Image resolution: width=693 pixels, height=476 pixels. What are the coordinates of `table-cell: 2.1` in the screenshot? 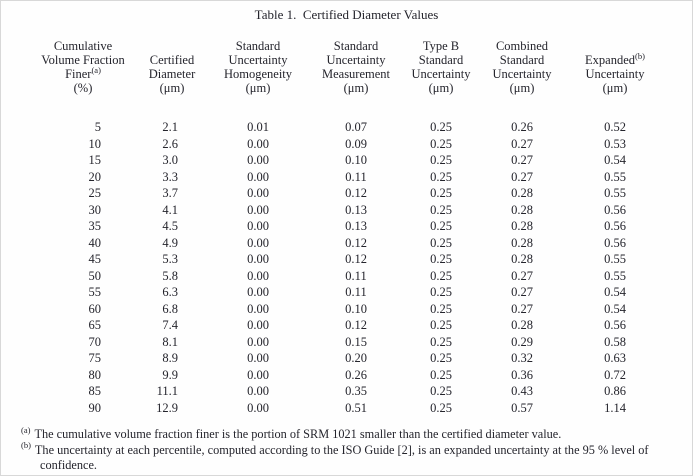 It's located at (170, 127).